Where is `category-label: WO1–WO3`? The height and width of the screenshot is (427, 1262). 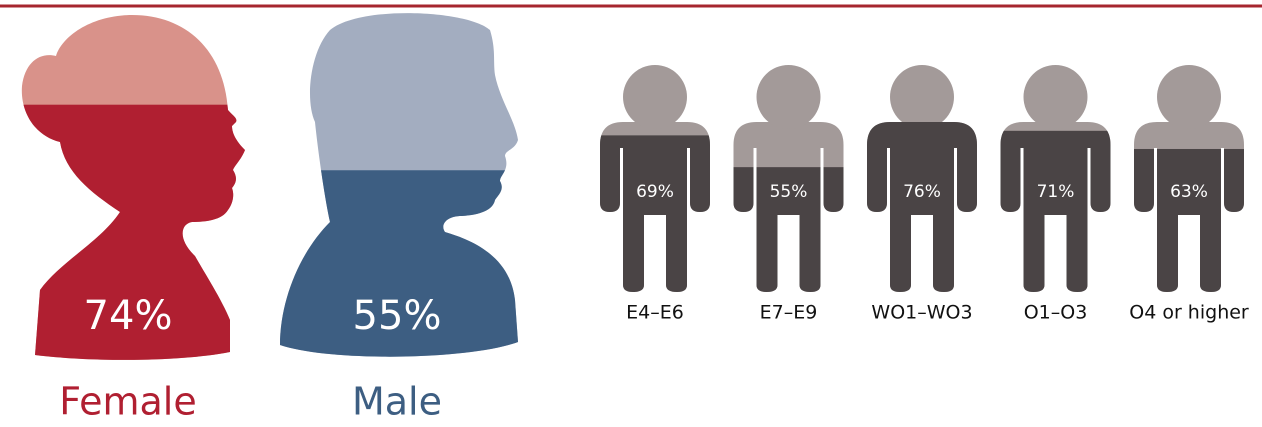
category-label: WO1–WO3 is located at coordinates (921, 313).